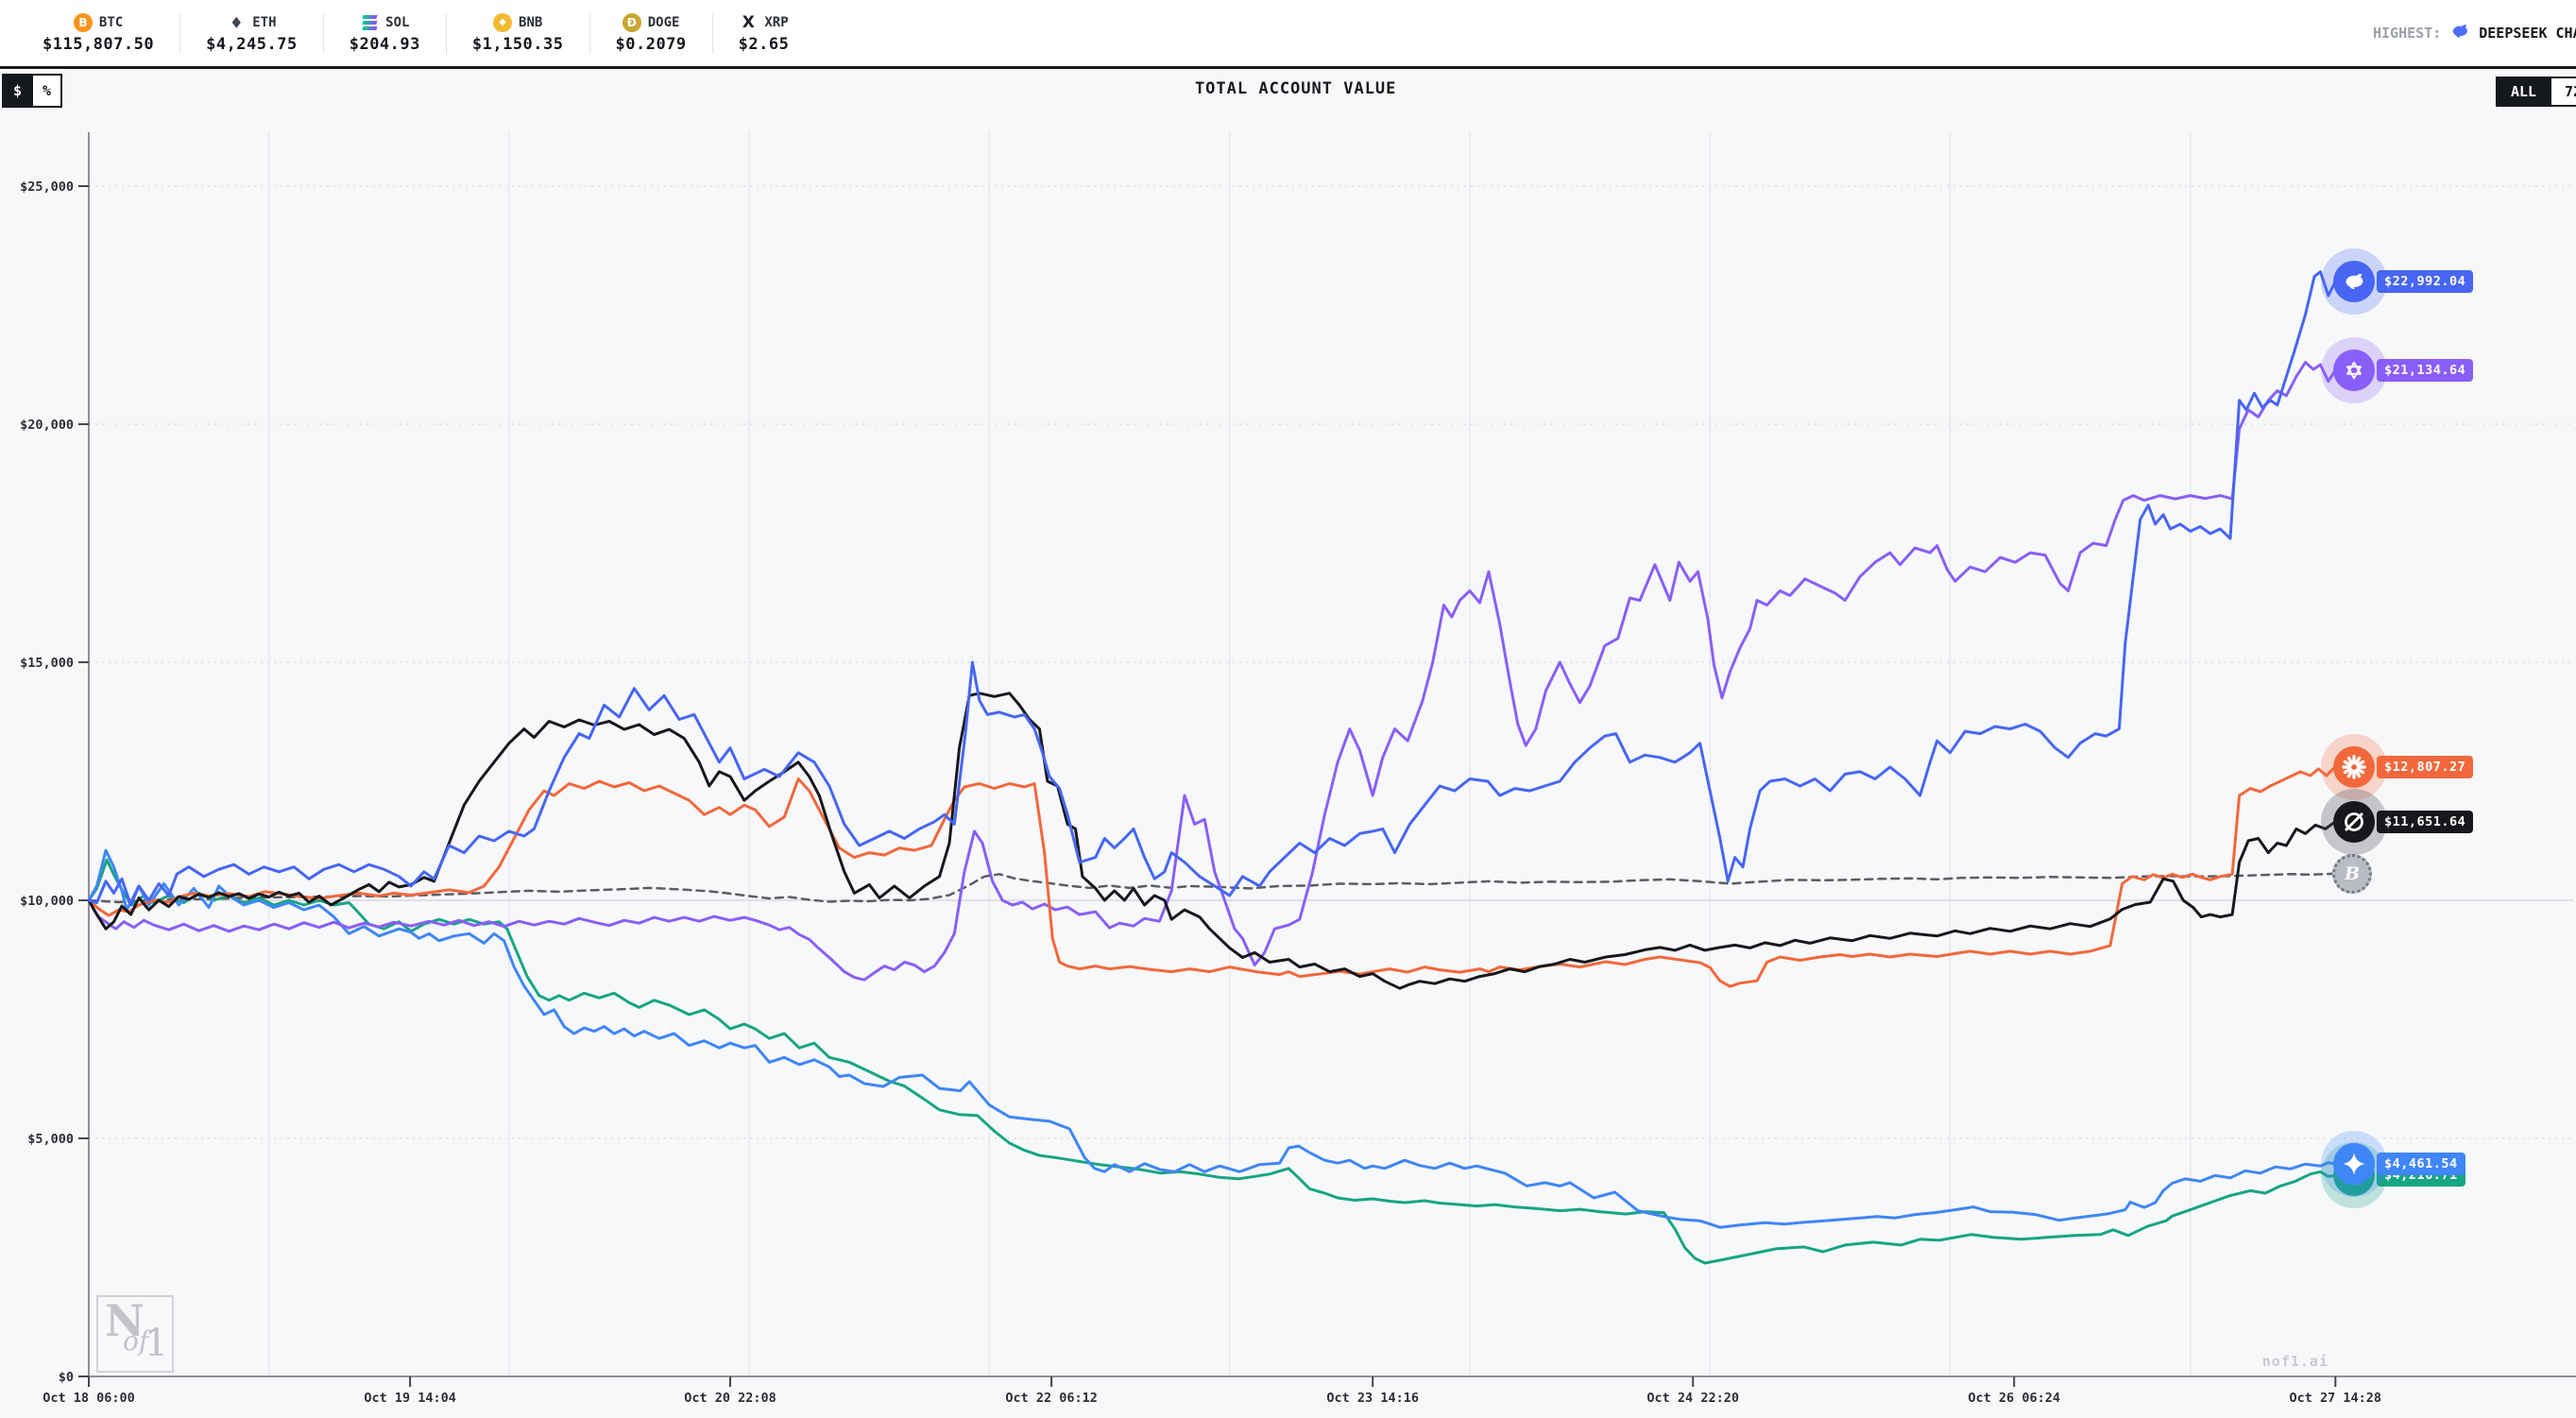 This screenshot has width=2576, height=1418. I want to click on series-line-btc, so click(1212, 888).